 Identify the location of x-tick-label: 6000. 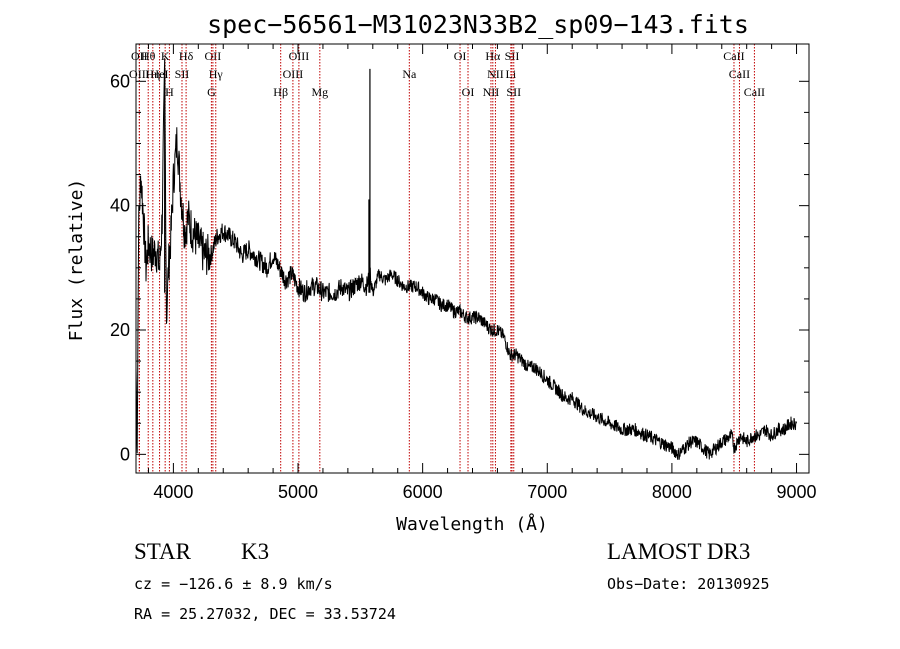
(423, 492).